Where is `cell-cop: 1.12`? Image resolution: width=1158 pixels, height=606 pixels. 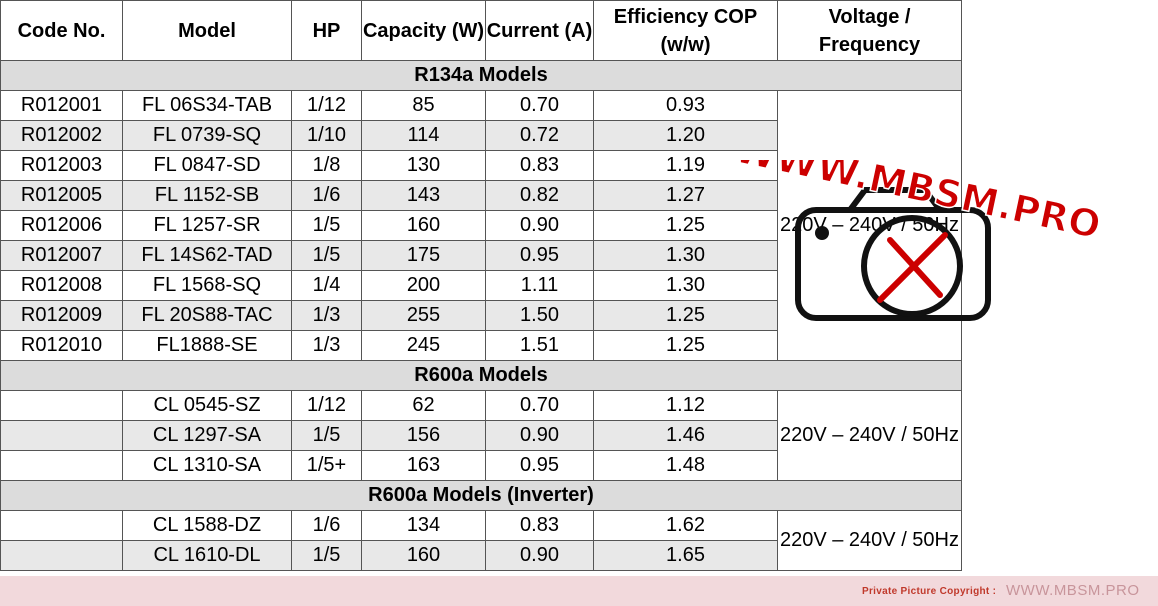 cell-cop: 1.12 is located at coordinates (685, 405).